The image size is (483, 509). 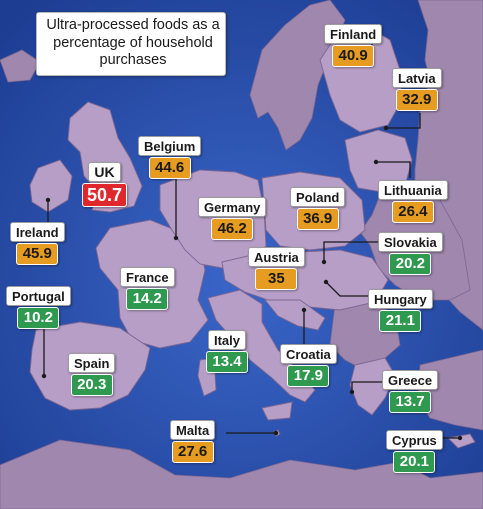 What do you see at coordinates (232, 229) in the screenshot?
I see `country-value: 46.2` at bounding box center [232, 229].